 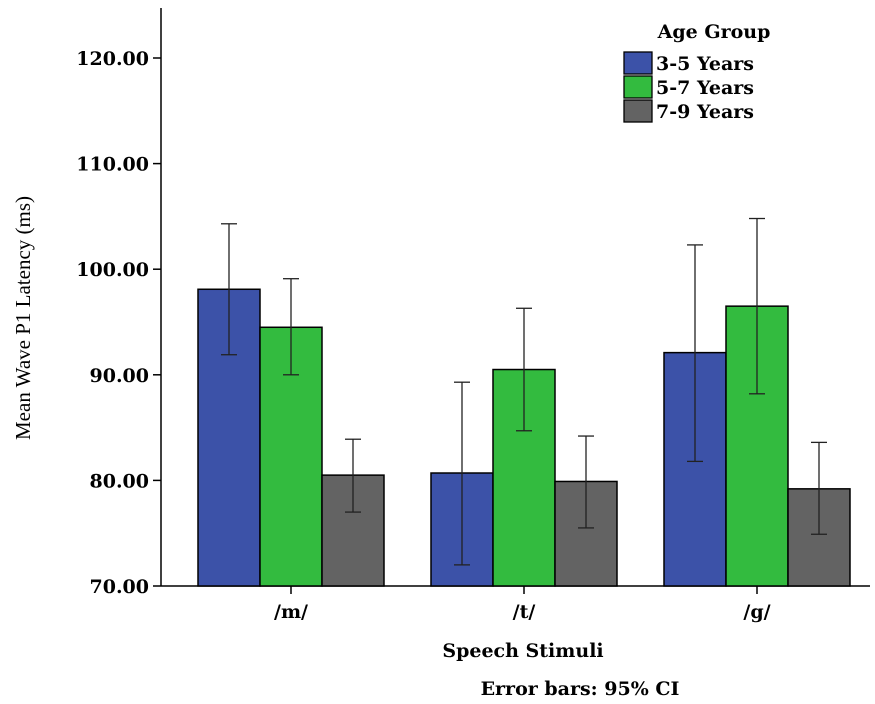 I want to click on legend-title: Age Group, so click(x=714, y=32).